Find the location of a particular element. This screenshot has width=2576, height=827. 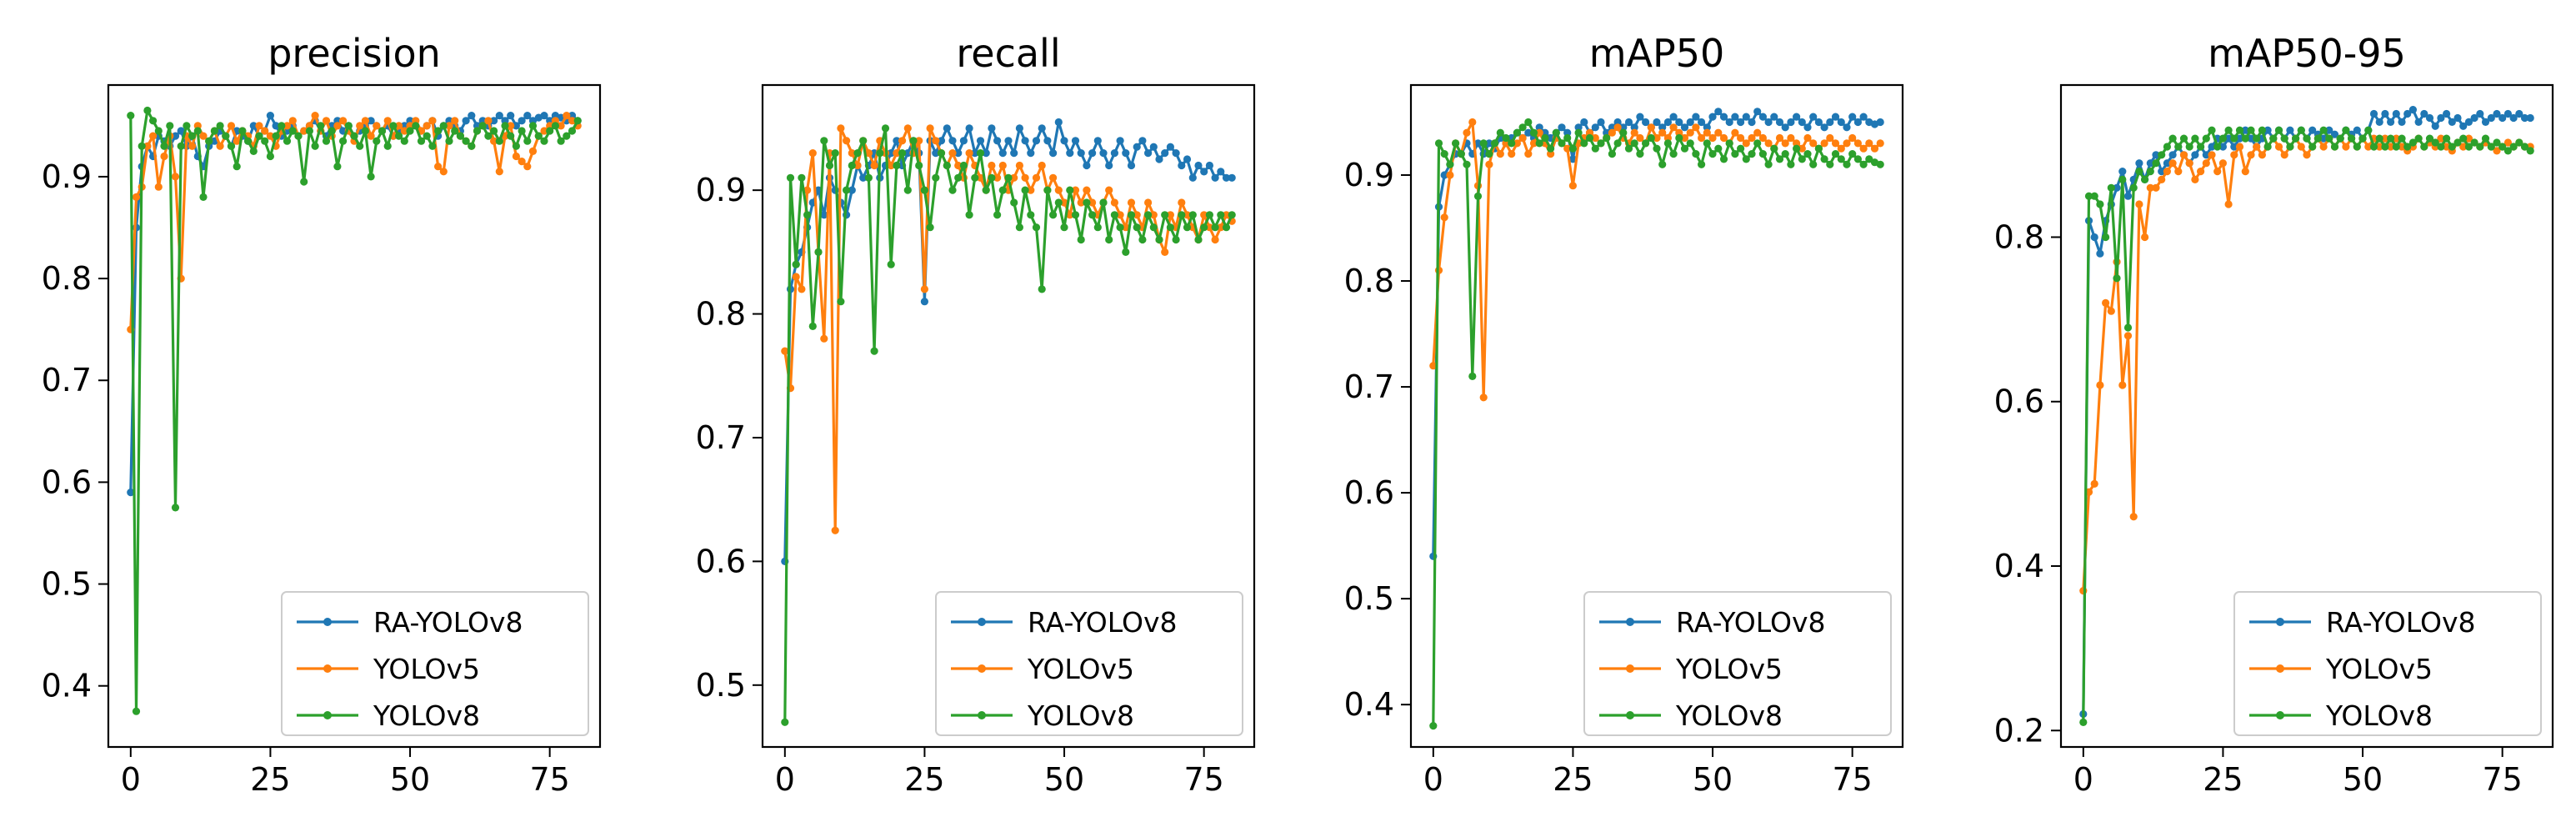

legend-box is located at coordinates (1089, 663).